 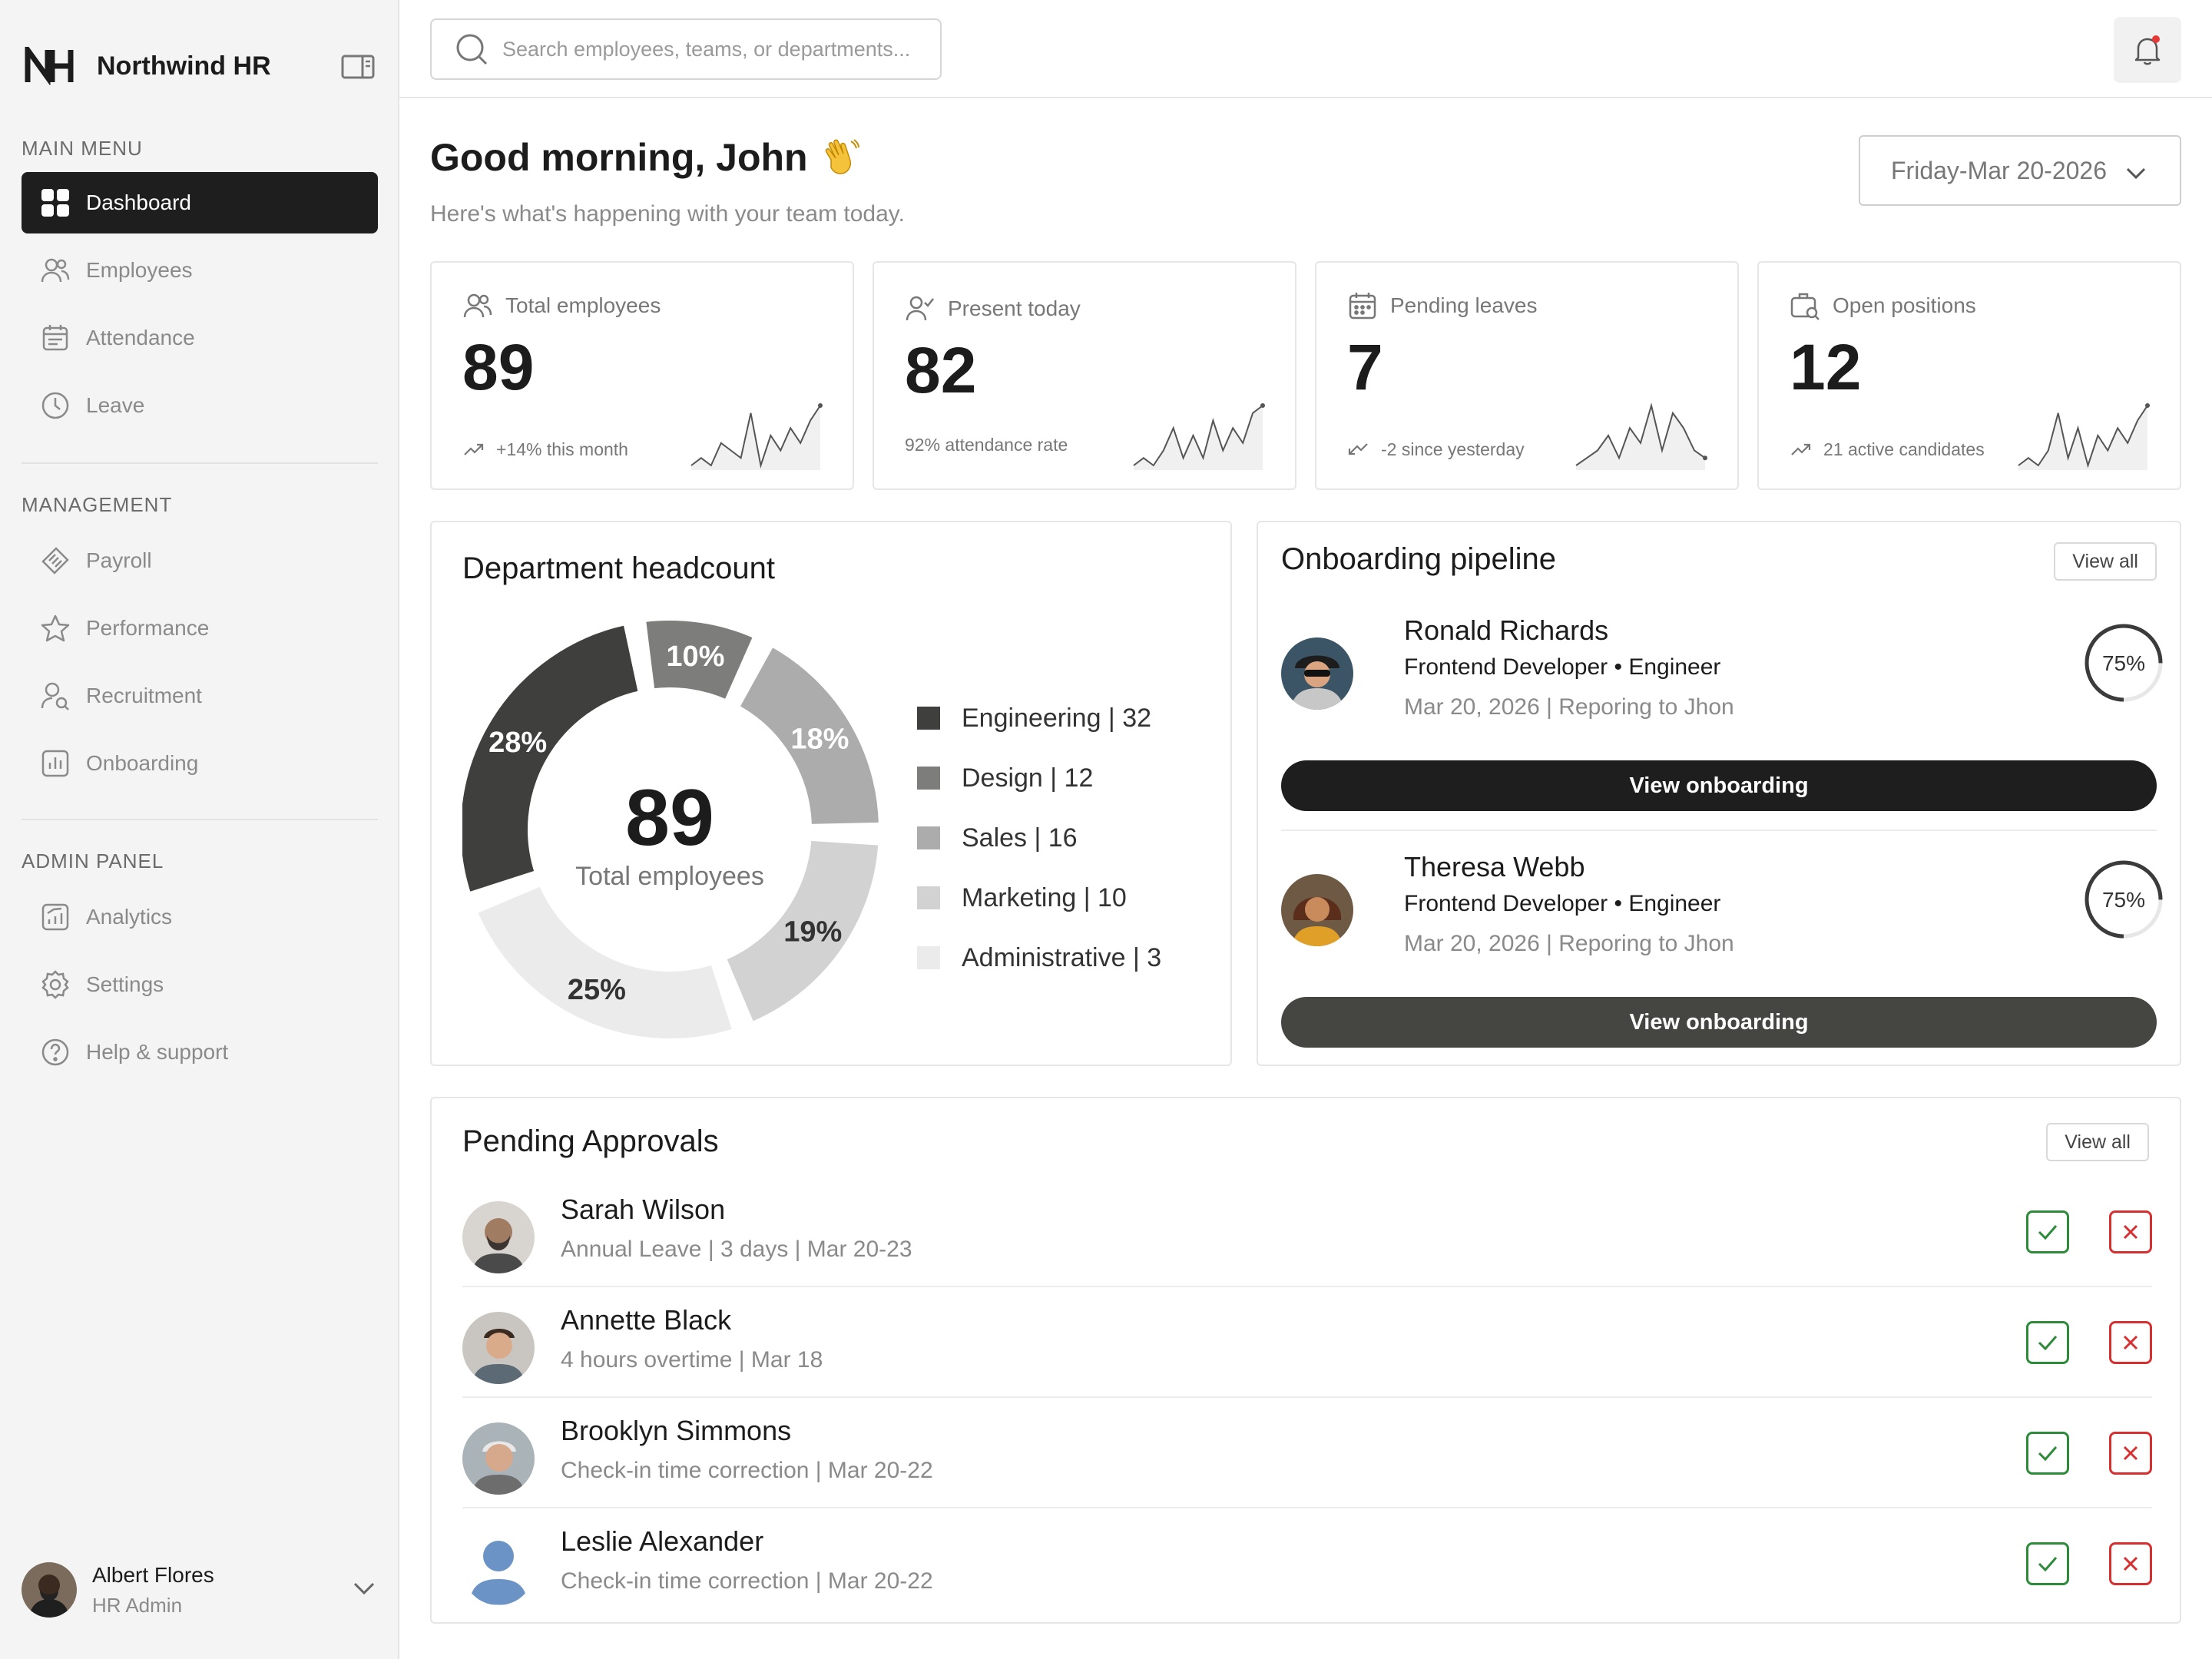 What do you see at coordinates (1028, 778) in the screenshot?
I see `legend-label: Design | 12` at bounding box center [1028, 778].